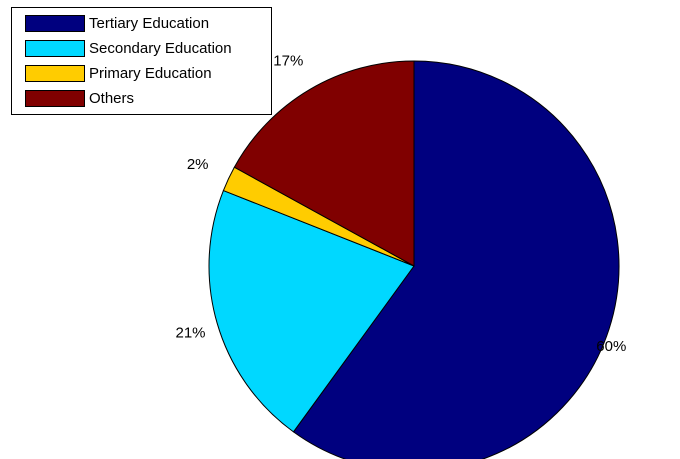 This screenshot has width=680, height=459. I want to click on pie-label-tertiary: 60%, so click(611, 346).